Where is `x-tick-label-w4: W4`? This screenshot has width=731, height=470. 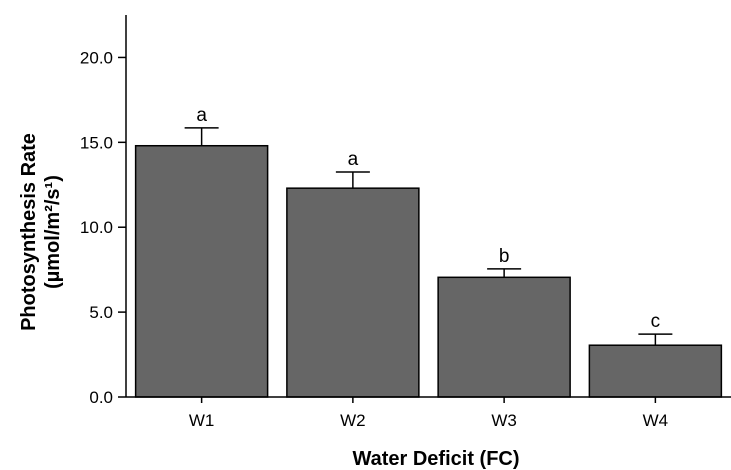 x-tick-label-w4: W4 is located at coordinates (656, 420).